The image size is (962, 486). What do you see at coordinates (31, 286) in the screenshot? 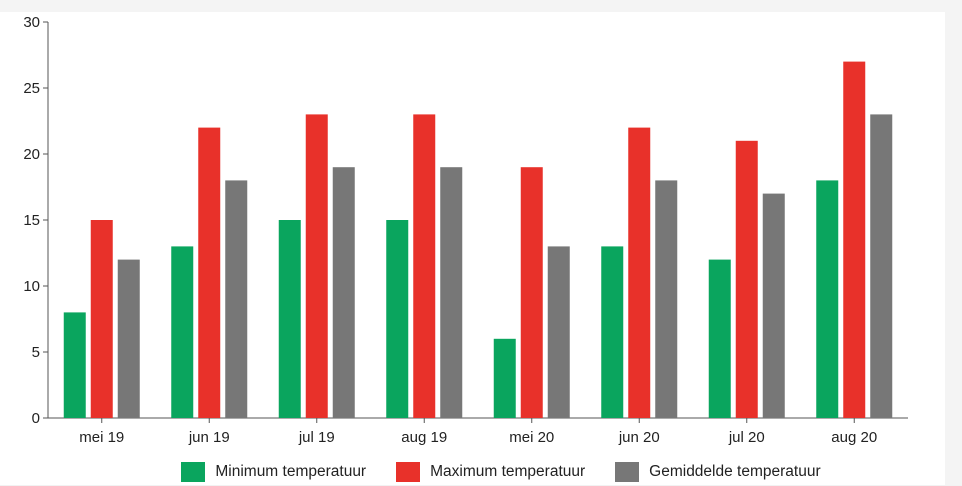
I see `y-tick-label: 10` at bounding box center [31, 286].